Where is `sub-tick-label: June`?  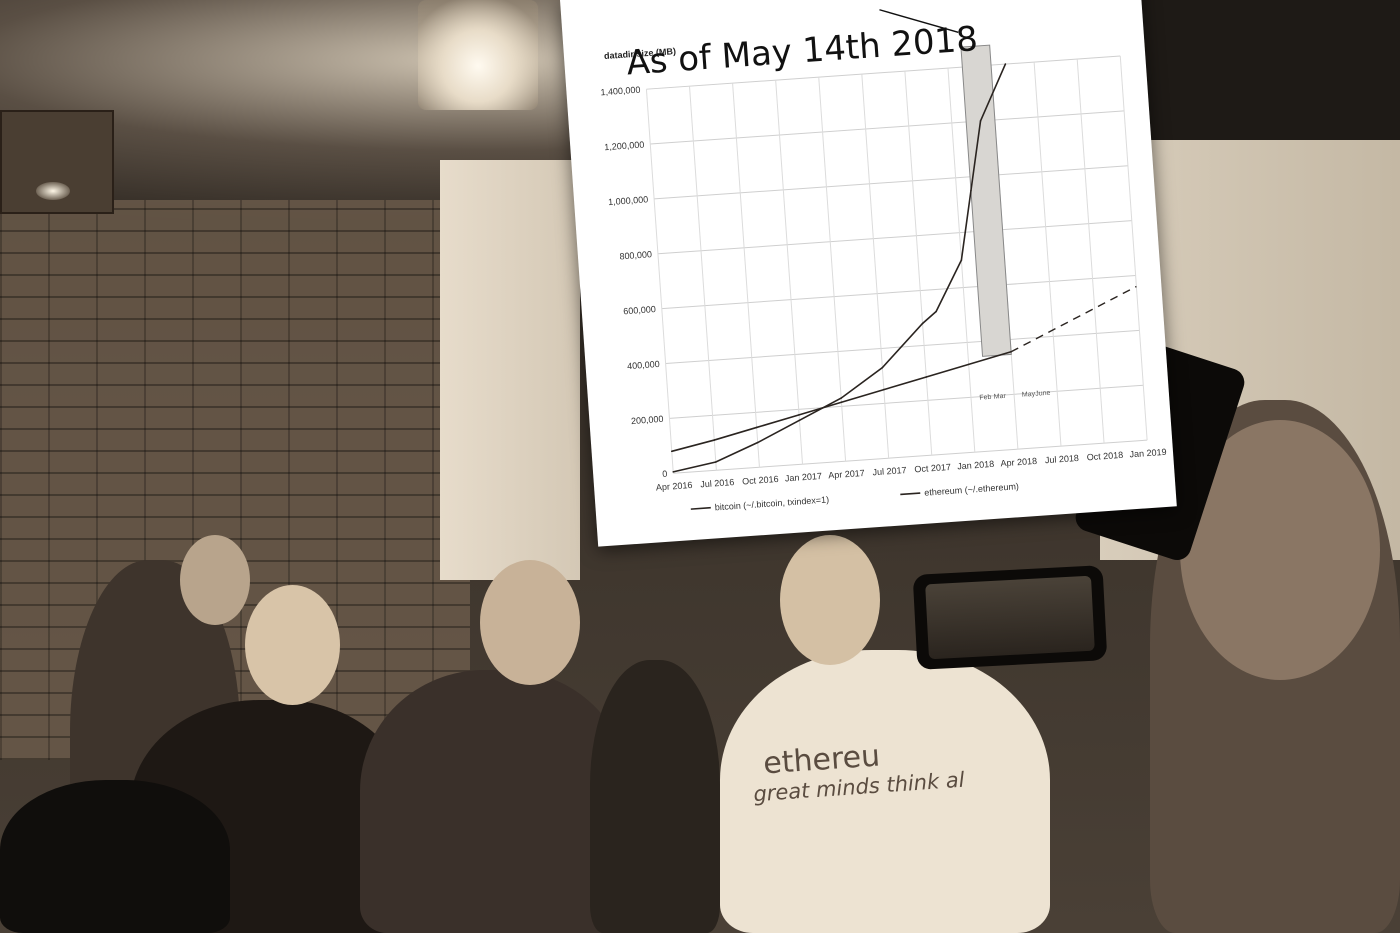 sub-tick-label: June is located at coordinates (1043, 394).